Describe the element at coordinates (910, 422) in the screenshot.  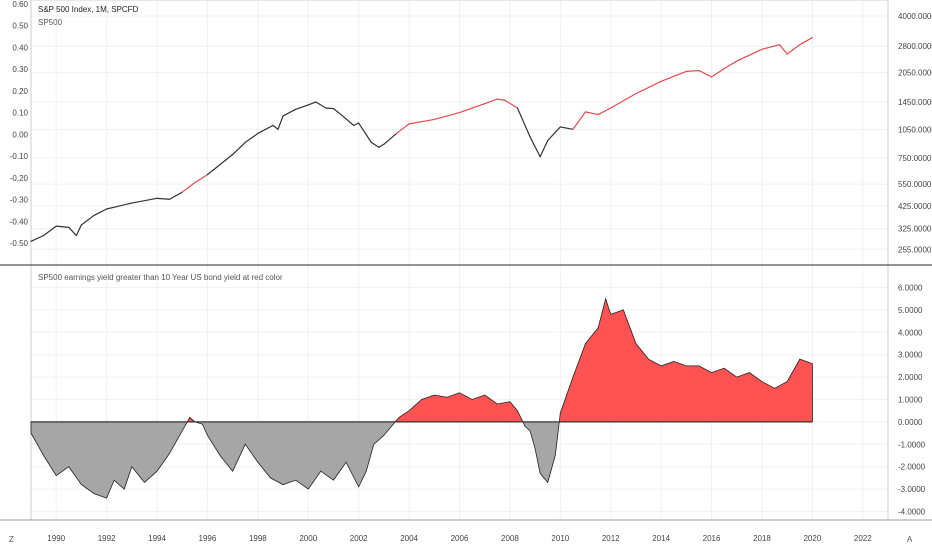
I see `right-tick-label: 0.0000` at that location.